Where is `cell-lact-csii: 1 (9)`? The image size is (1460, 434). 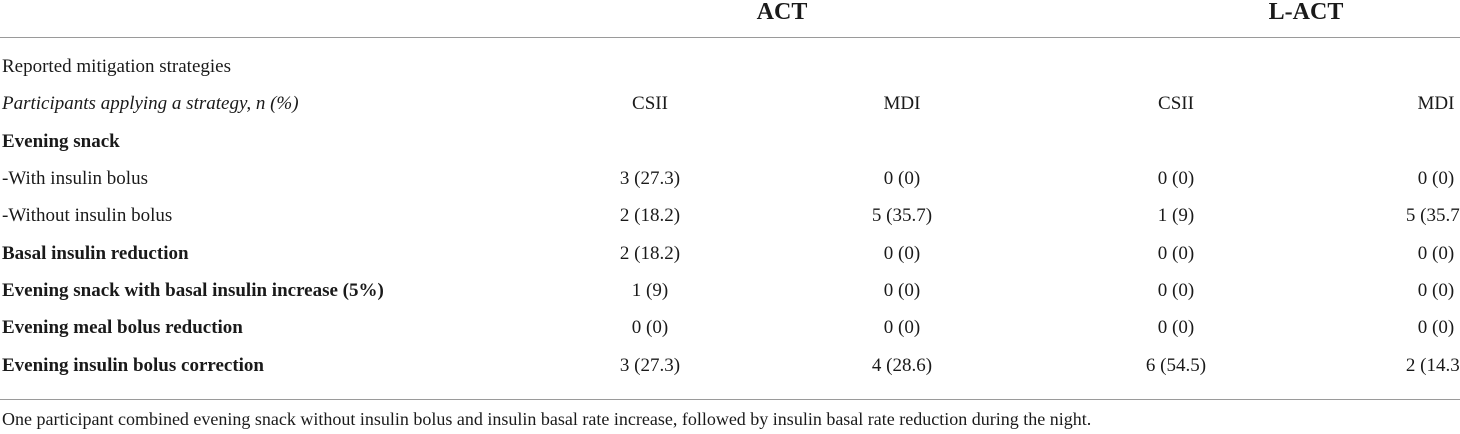
cell-lact-csii: 1 (9) is located at coordinates (1176, 215).